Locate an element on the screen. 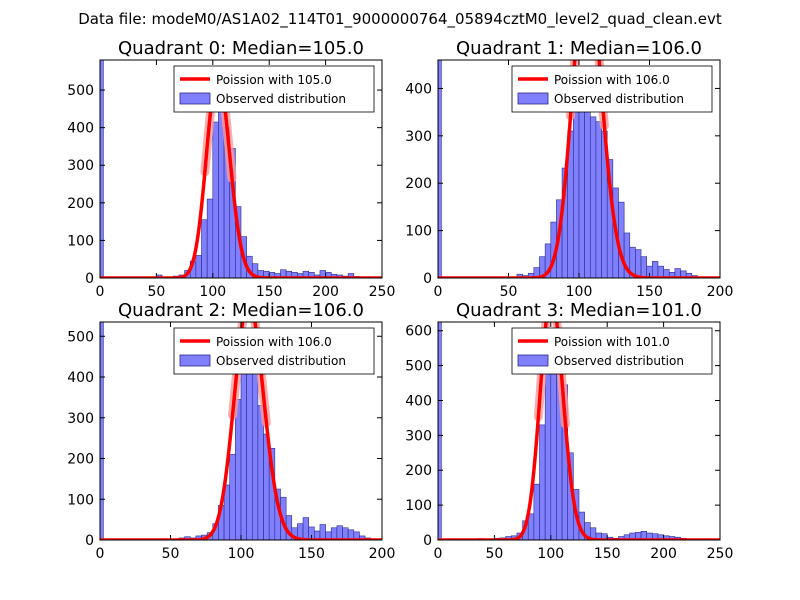  panel-title: Quadrant 3: Median=101.0 is located at coordinates (579, 310).